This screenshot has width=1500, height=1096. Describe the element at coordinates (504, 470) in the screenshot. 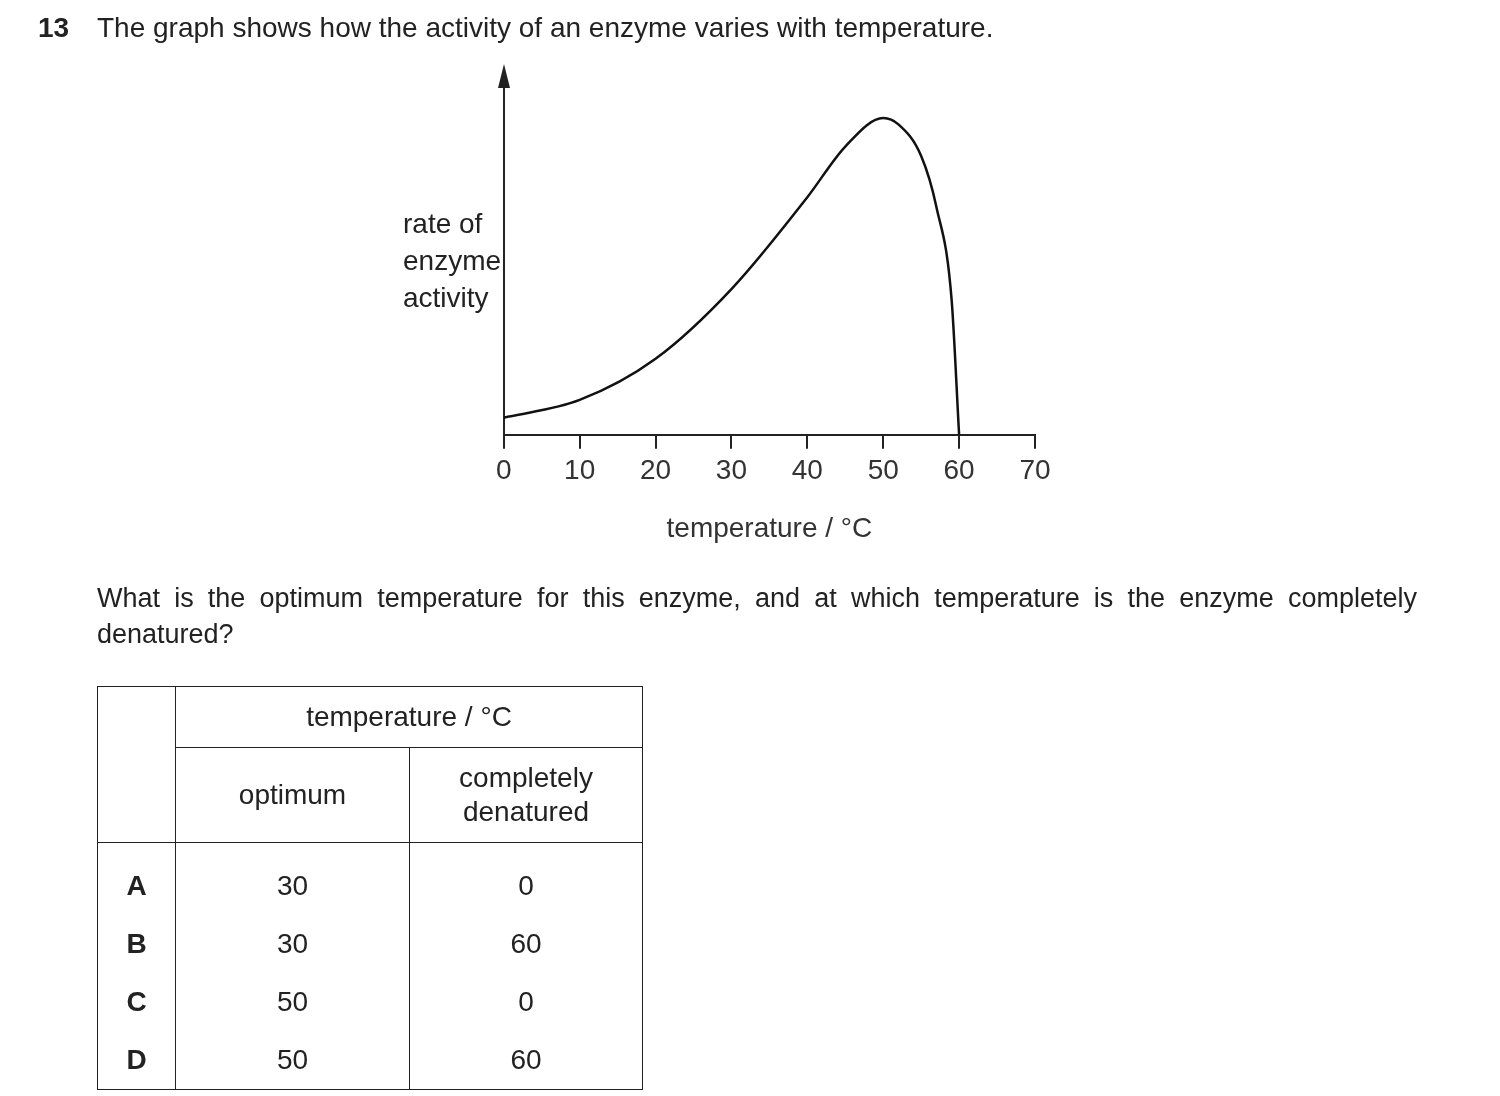

I see `x-tick-label: 0` at that location.